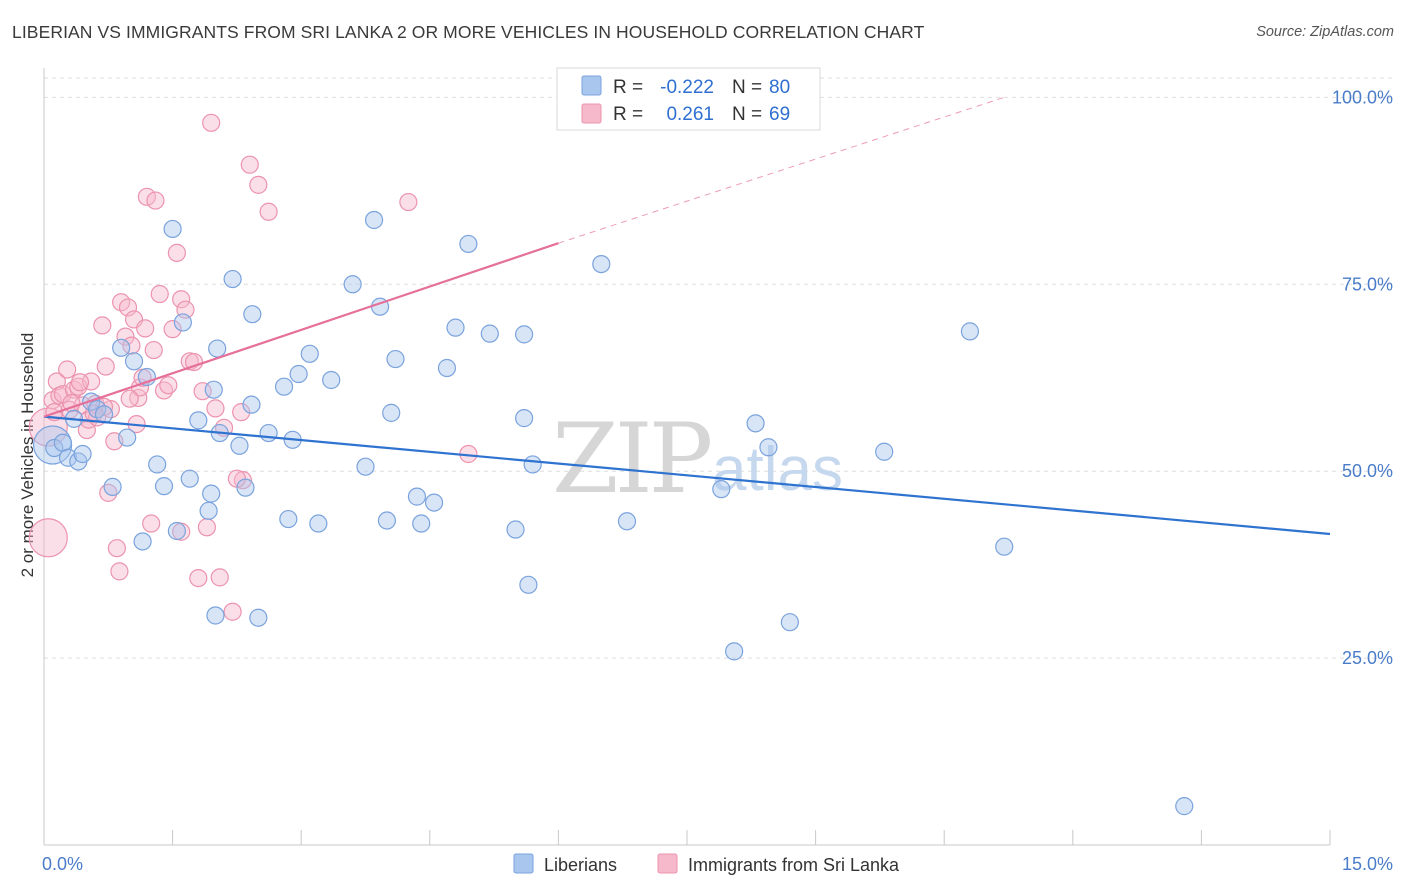  Describe the element at coordinates (301, 330) in the screenshot. I see `trend-line-srilanka` at that location.